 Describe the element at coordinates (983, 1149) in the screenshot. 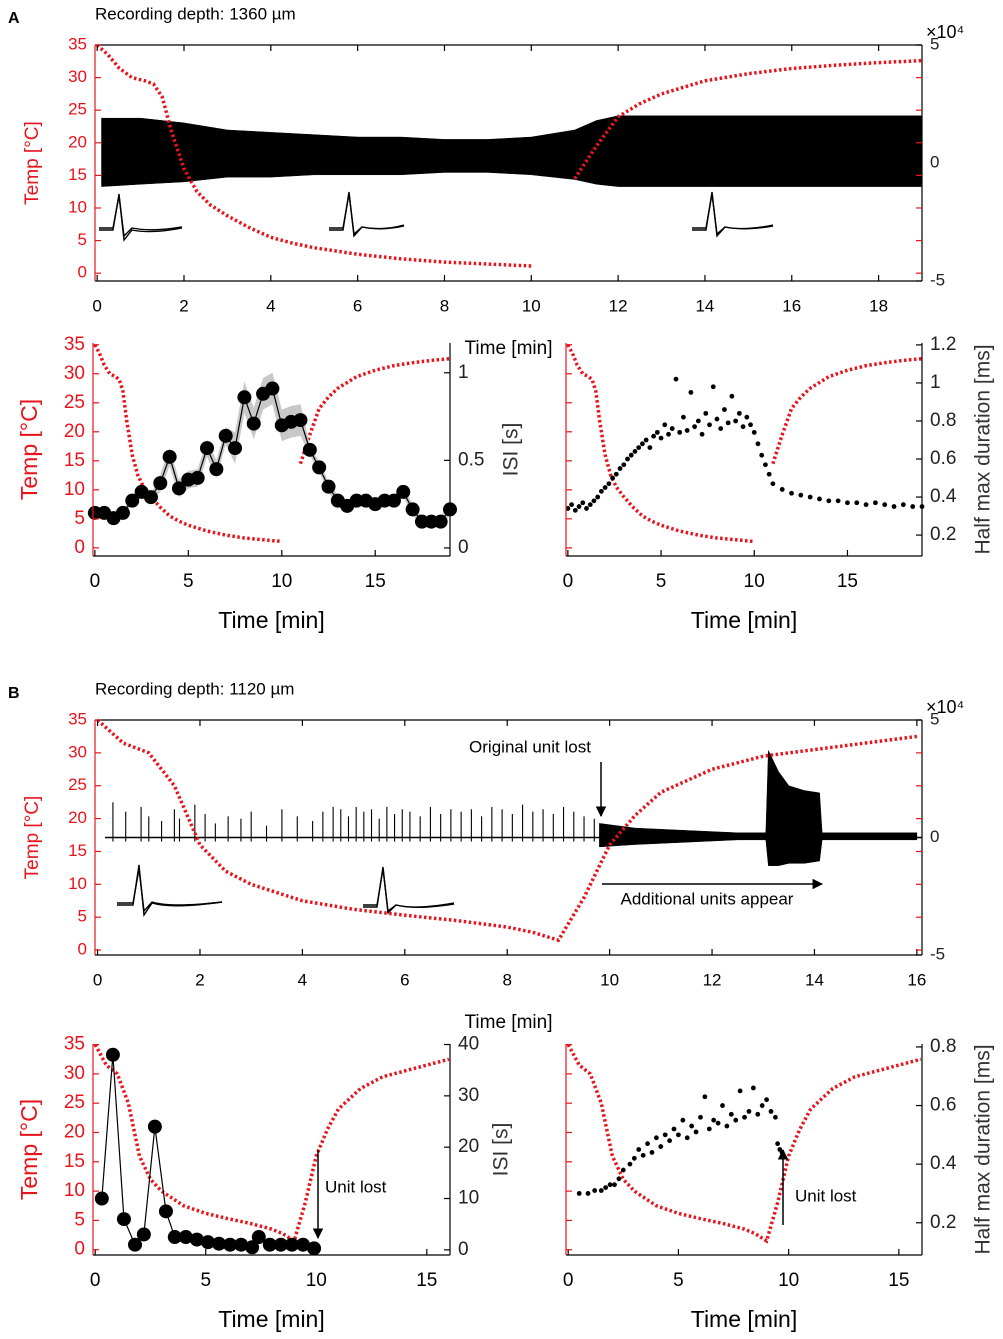

I see `y2-axis-label: Half max duration [ms]` at that location.